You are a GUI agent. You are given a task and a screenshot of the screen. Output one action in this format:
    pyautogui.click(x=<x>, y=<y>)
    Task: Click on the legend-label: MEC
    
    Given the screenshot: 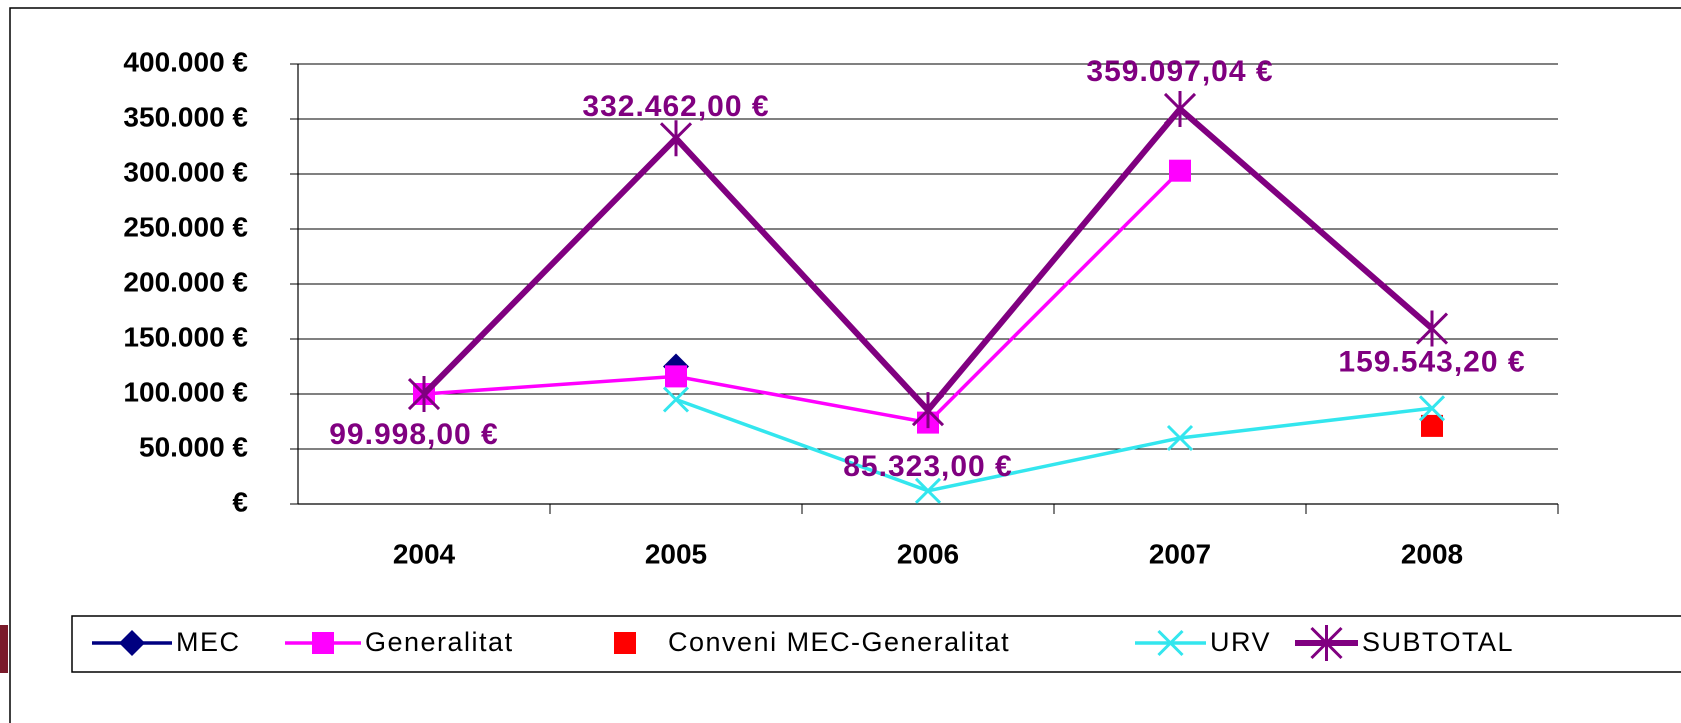 What is the action you would take?
    pyautogui.click(x=208, y=642)
    